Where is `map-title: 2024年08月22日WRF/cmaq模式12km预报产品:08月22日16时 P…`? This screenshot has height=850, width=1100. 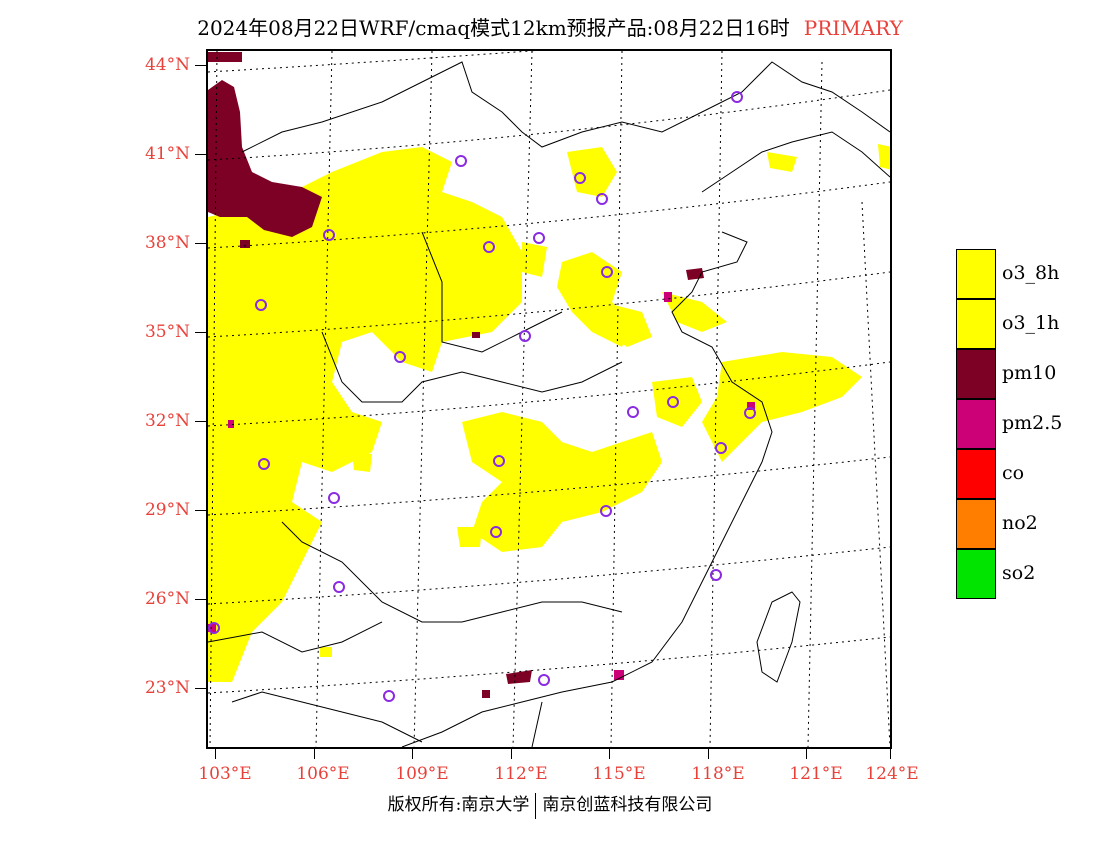
map-title: 2024年08月22日WRF/cmaq模式12km预报产品:08月22日16时 P… is located at coordinates (550, 26).